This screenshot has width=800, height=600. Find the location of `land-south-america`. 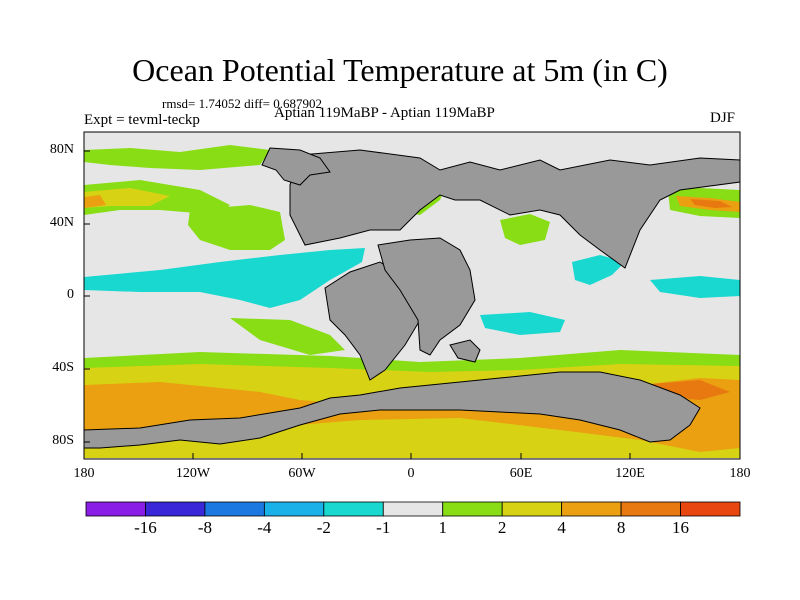

land-south-america is located at coordinates (372, 321).